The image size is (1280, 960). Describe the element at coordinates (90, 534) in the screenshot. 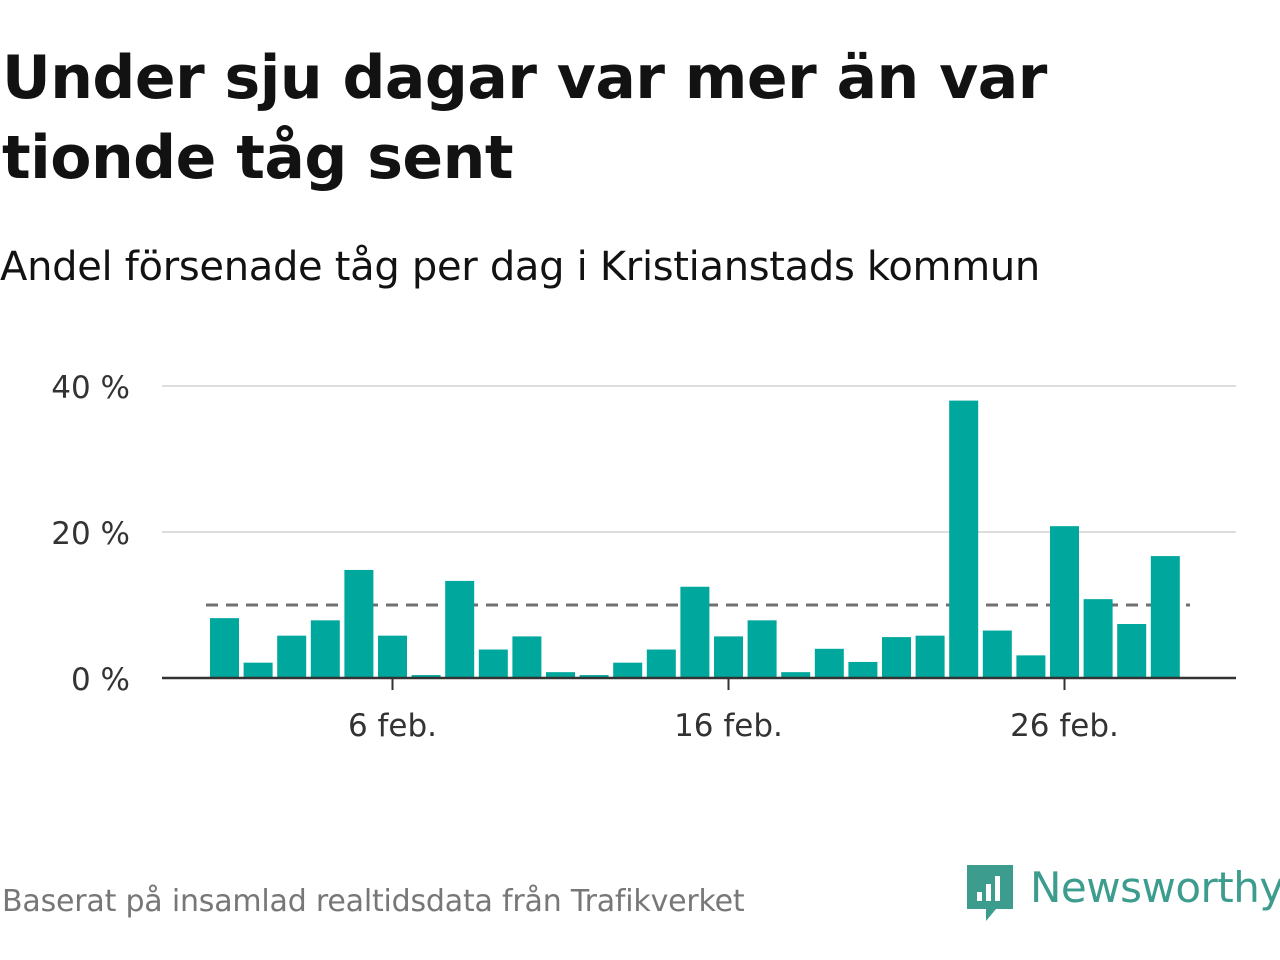

I see `y-tick-label: 20 %` at that location.